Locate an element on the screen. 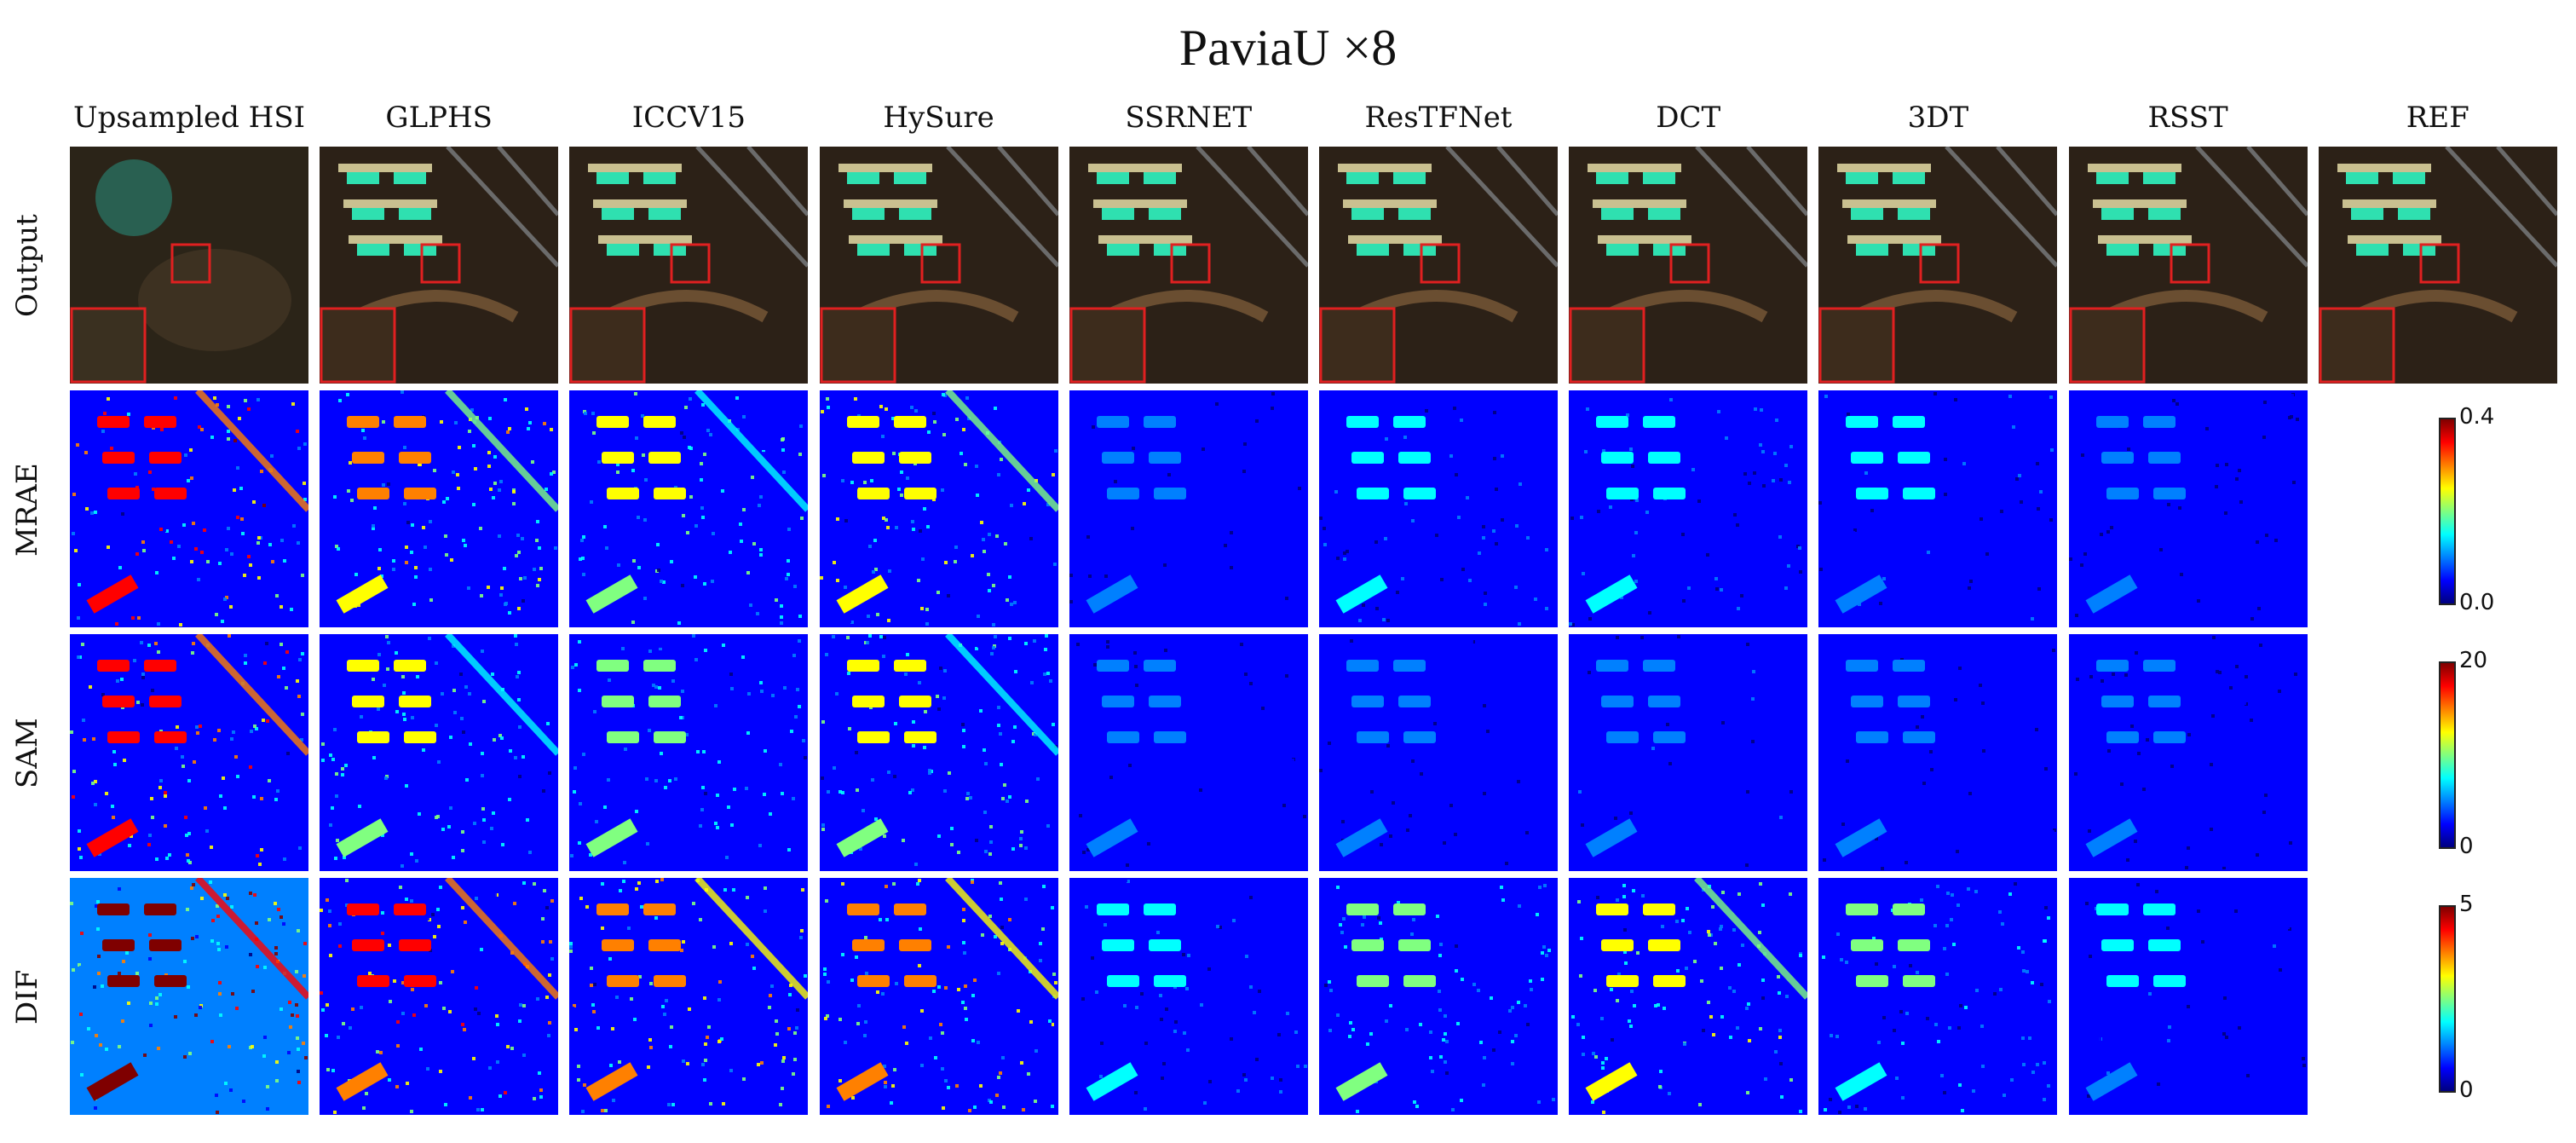 This screenshot has height=1143, width=2576. column-header-5: ResTFNet is located at coordinates (1438, 118).